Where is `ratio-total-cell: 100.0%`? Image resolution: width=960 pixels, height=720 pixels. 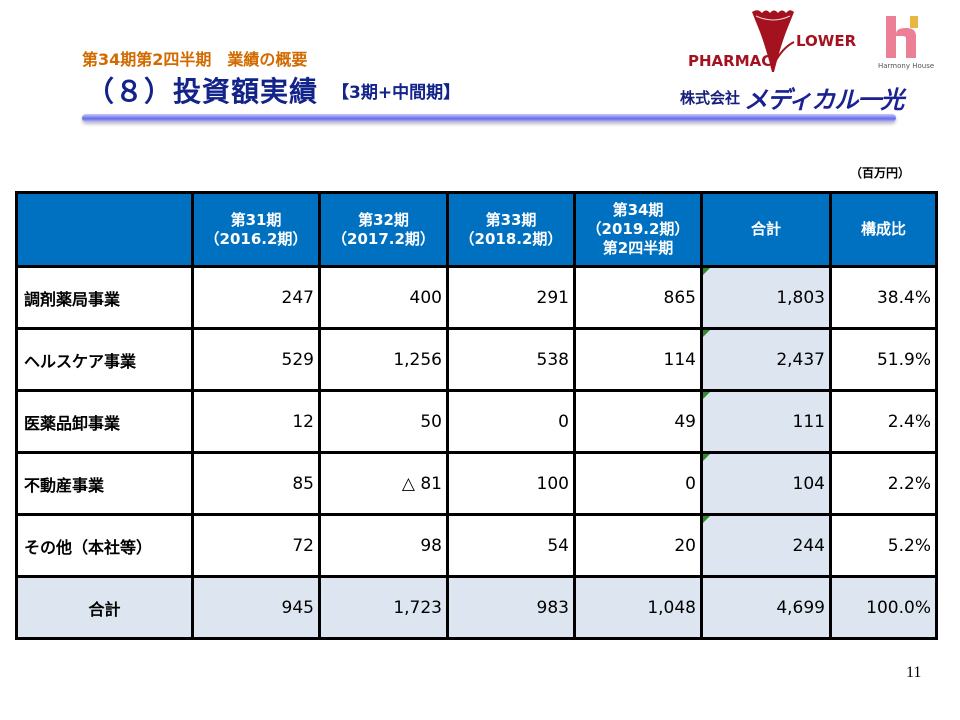
ratio-total-cell: 100.0% is located at coordinates (883, 607).